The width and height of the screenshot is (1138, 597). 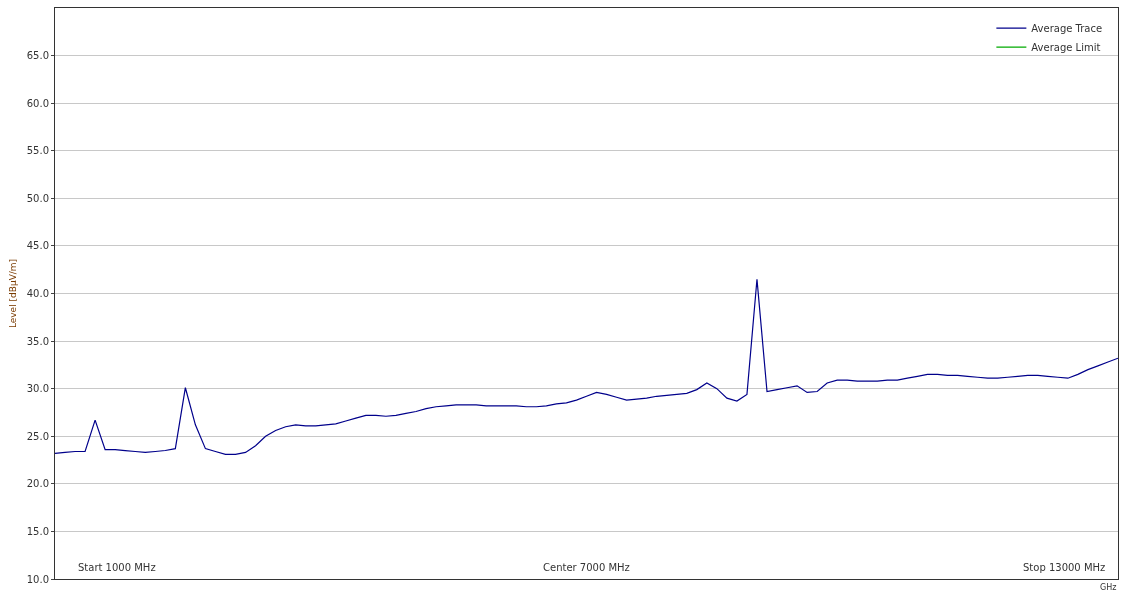 I want to click on annotation: Stop 13000 MHz, so click(x=1064, y=567).